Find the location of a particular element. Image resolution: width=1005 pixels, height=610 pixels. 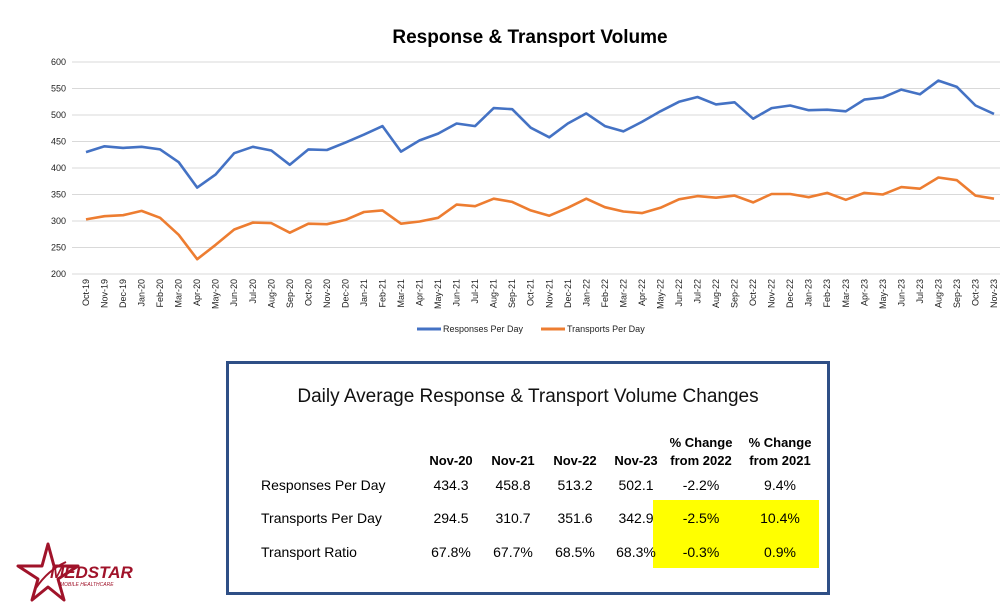

col-header-4: Nov-23 is located at coordinates (636, 460).